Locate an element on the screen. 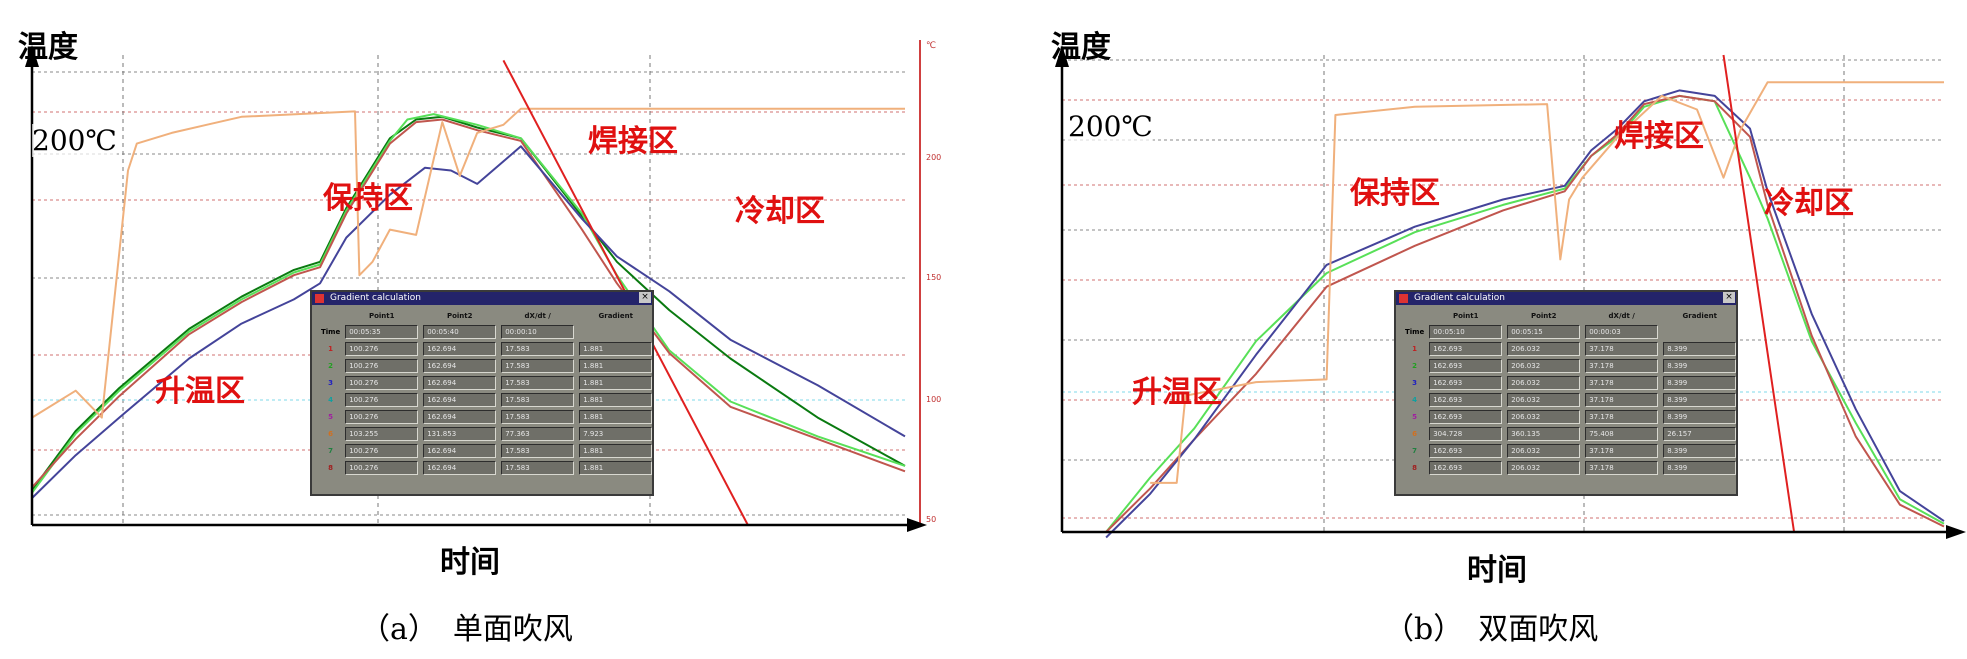  table-row: 1 100.276 162.694 17.583 1.881 is located at coordinates (487, 349).